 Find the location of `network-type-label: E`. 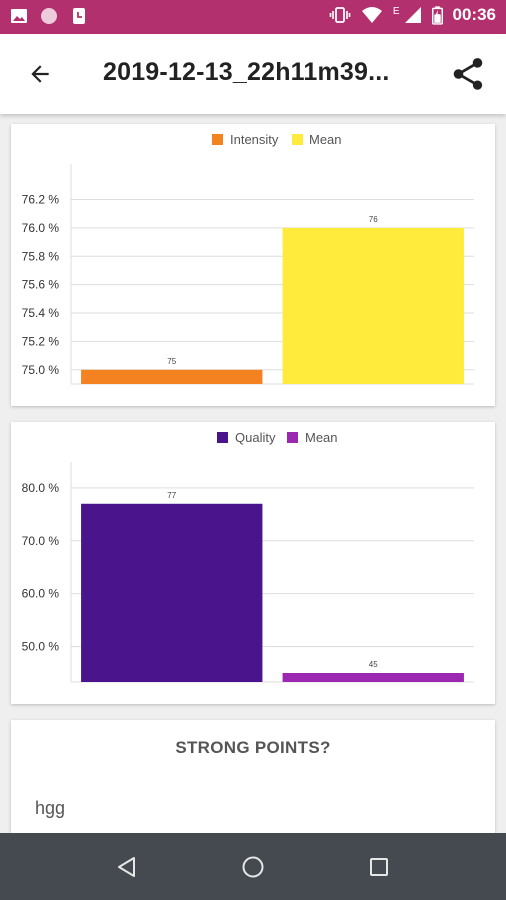

network-type-label: E is located at coordinates (396, 11).